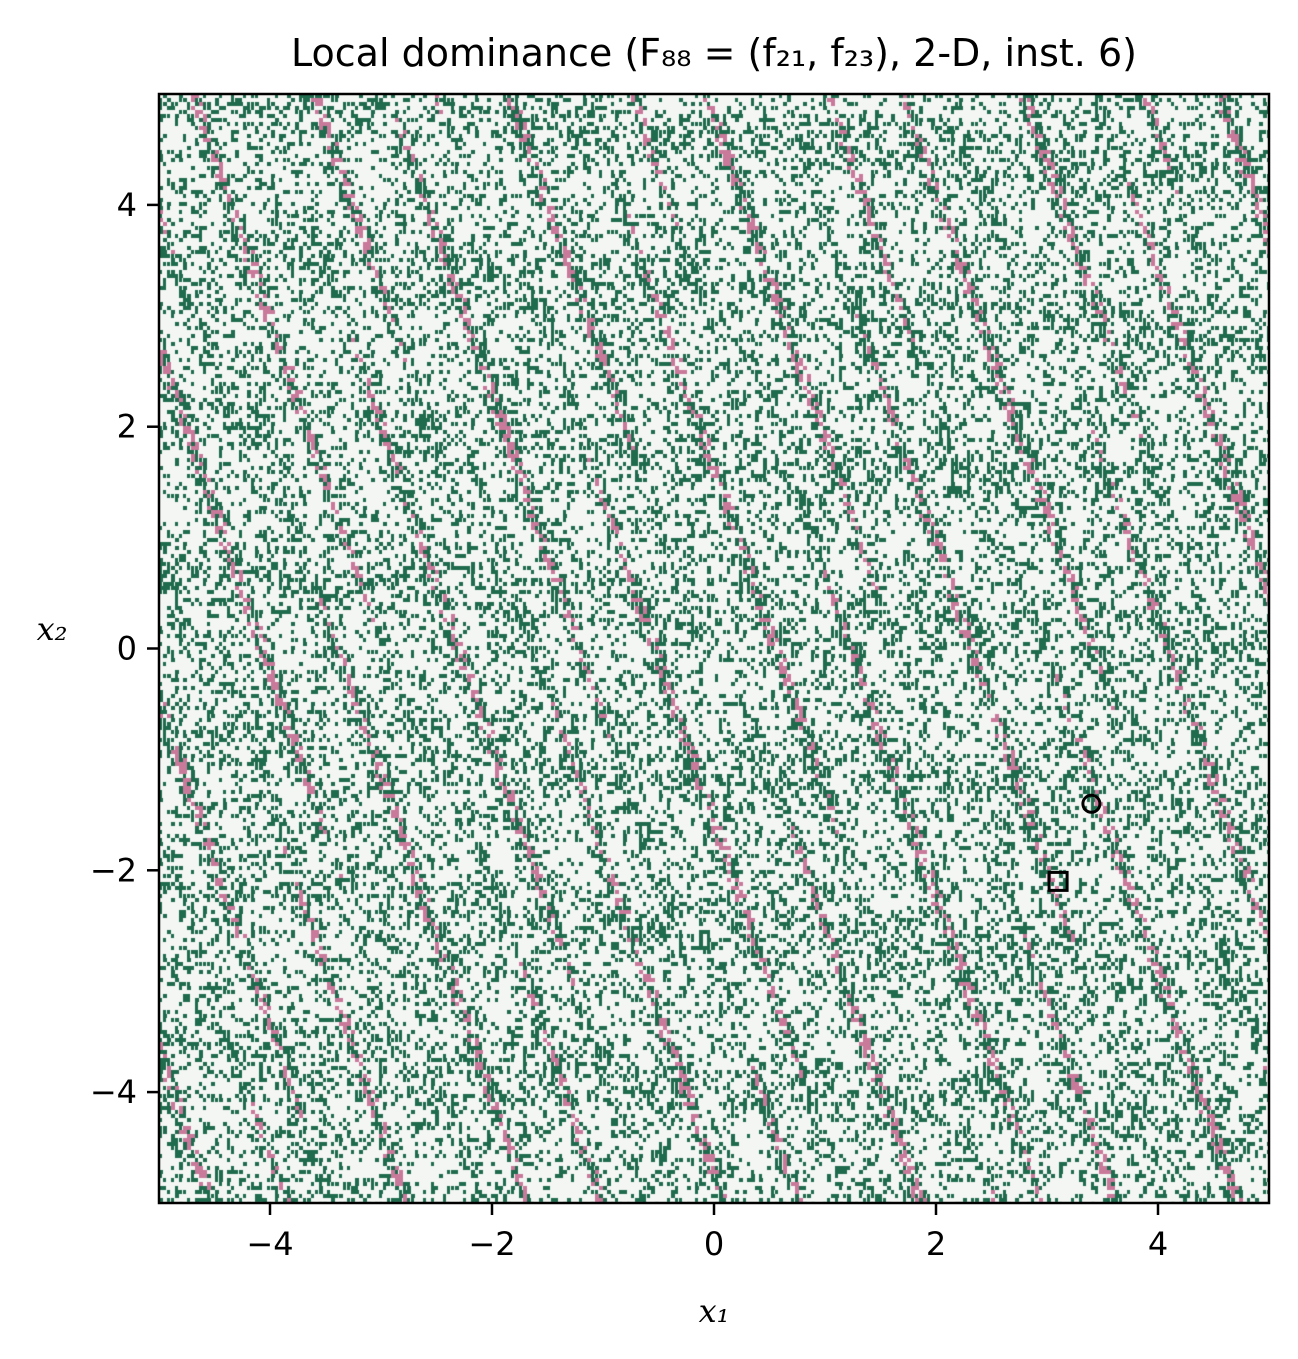  What do you see at coordinates (113, 1092) in the screenshot?
I see `y-tick-label: −4` at bounding box center [113, 1092].